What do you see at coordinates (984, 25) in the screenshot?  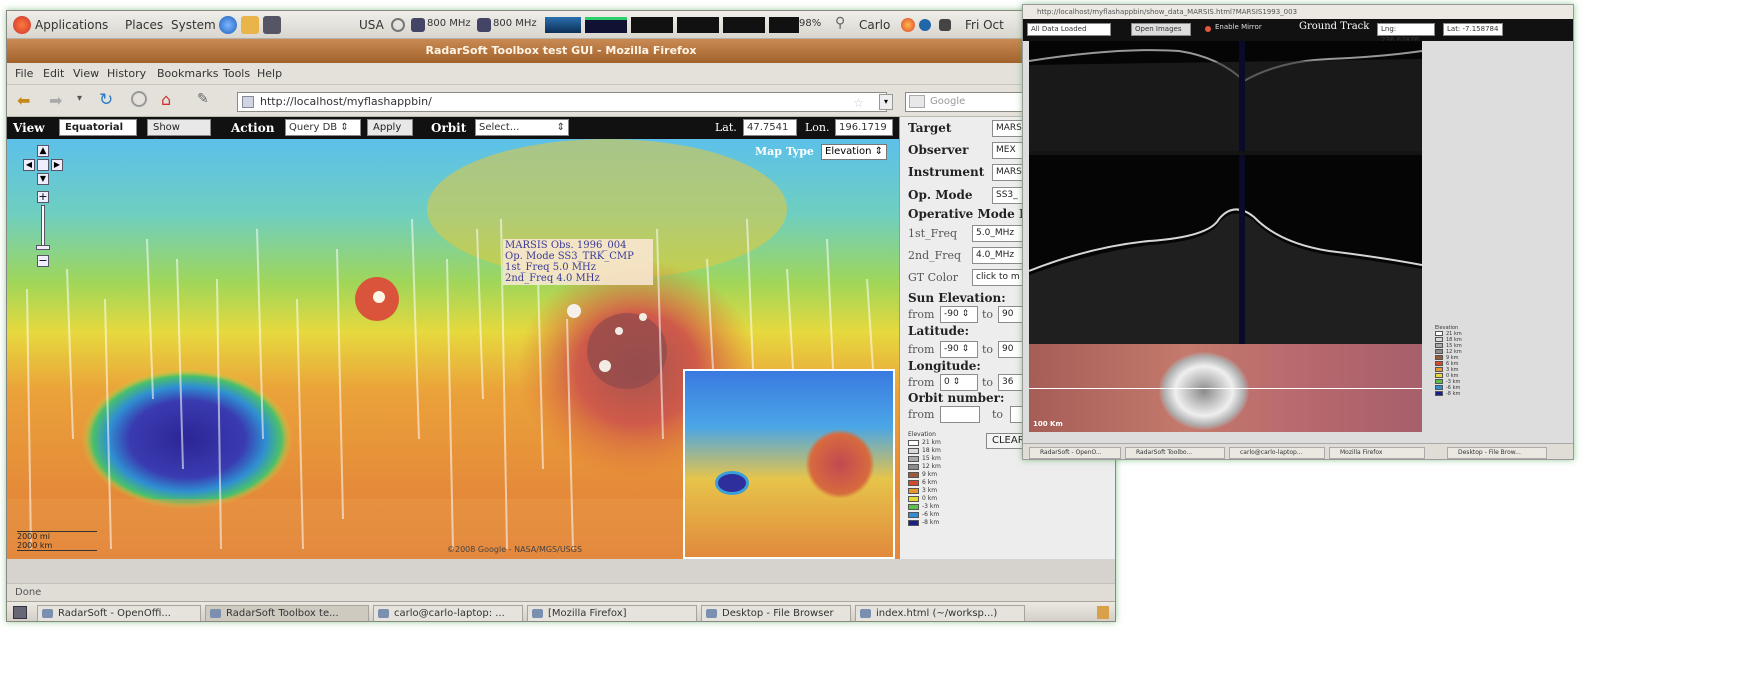 I see `clock: Fri Oct` at bounding box center [984, 25].